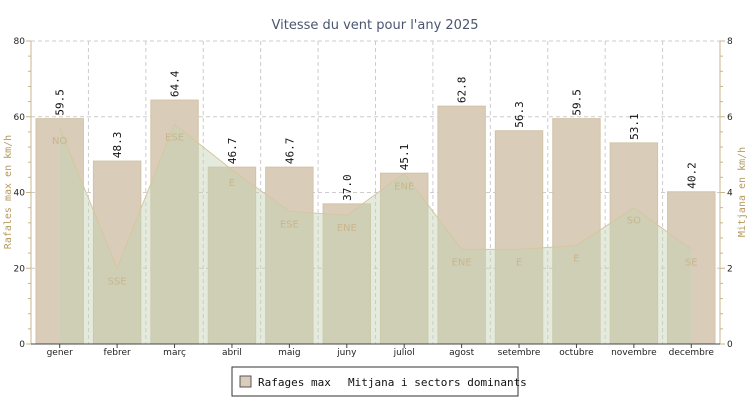  I want to click on x-tick-label: gener, so click(60, 353).